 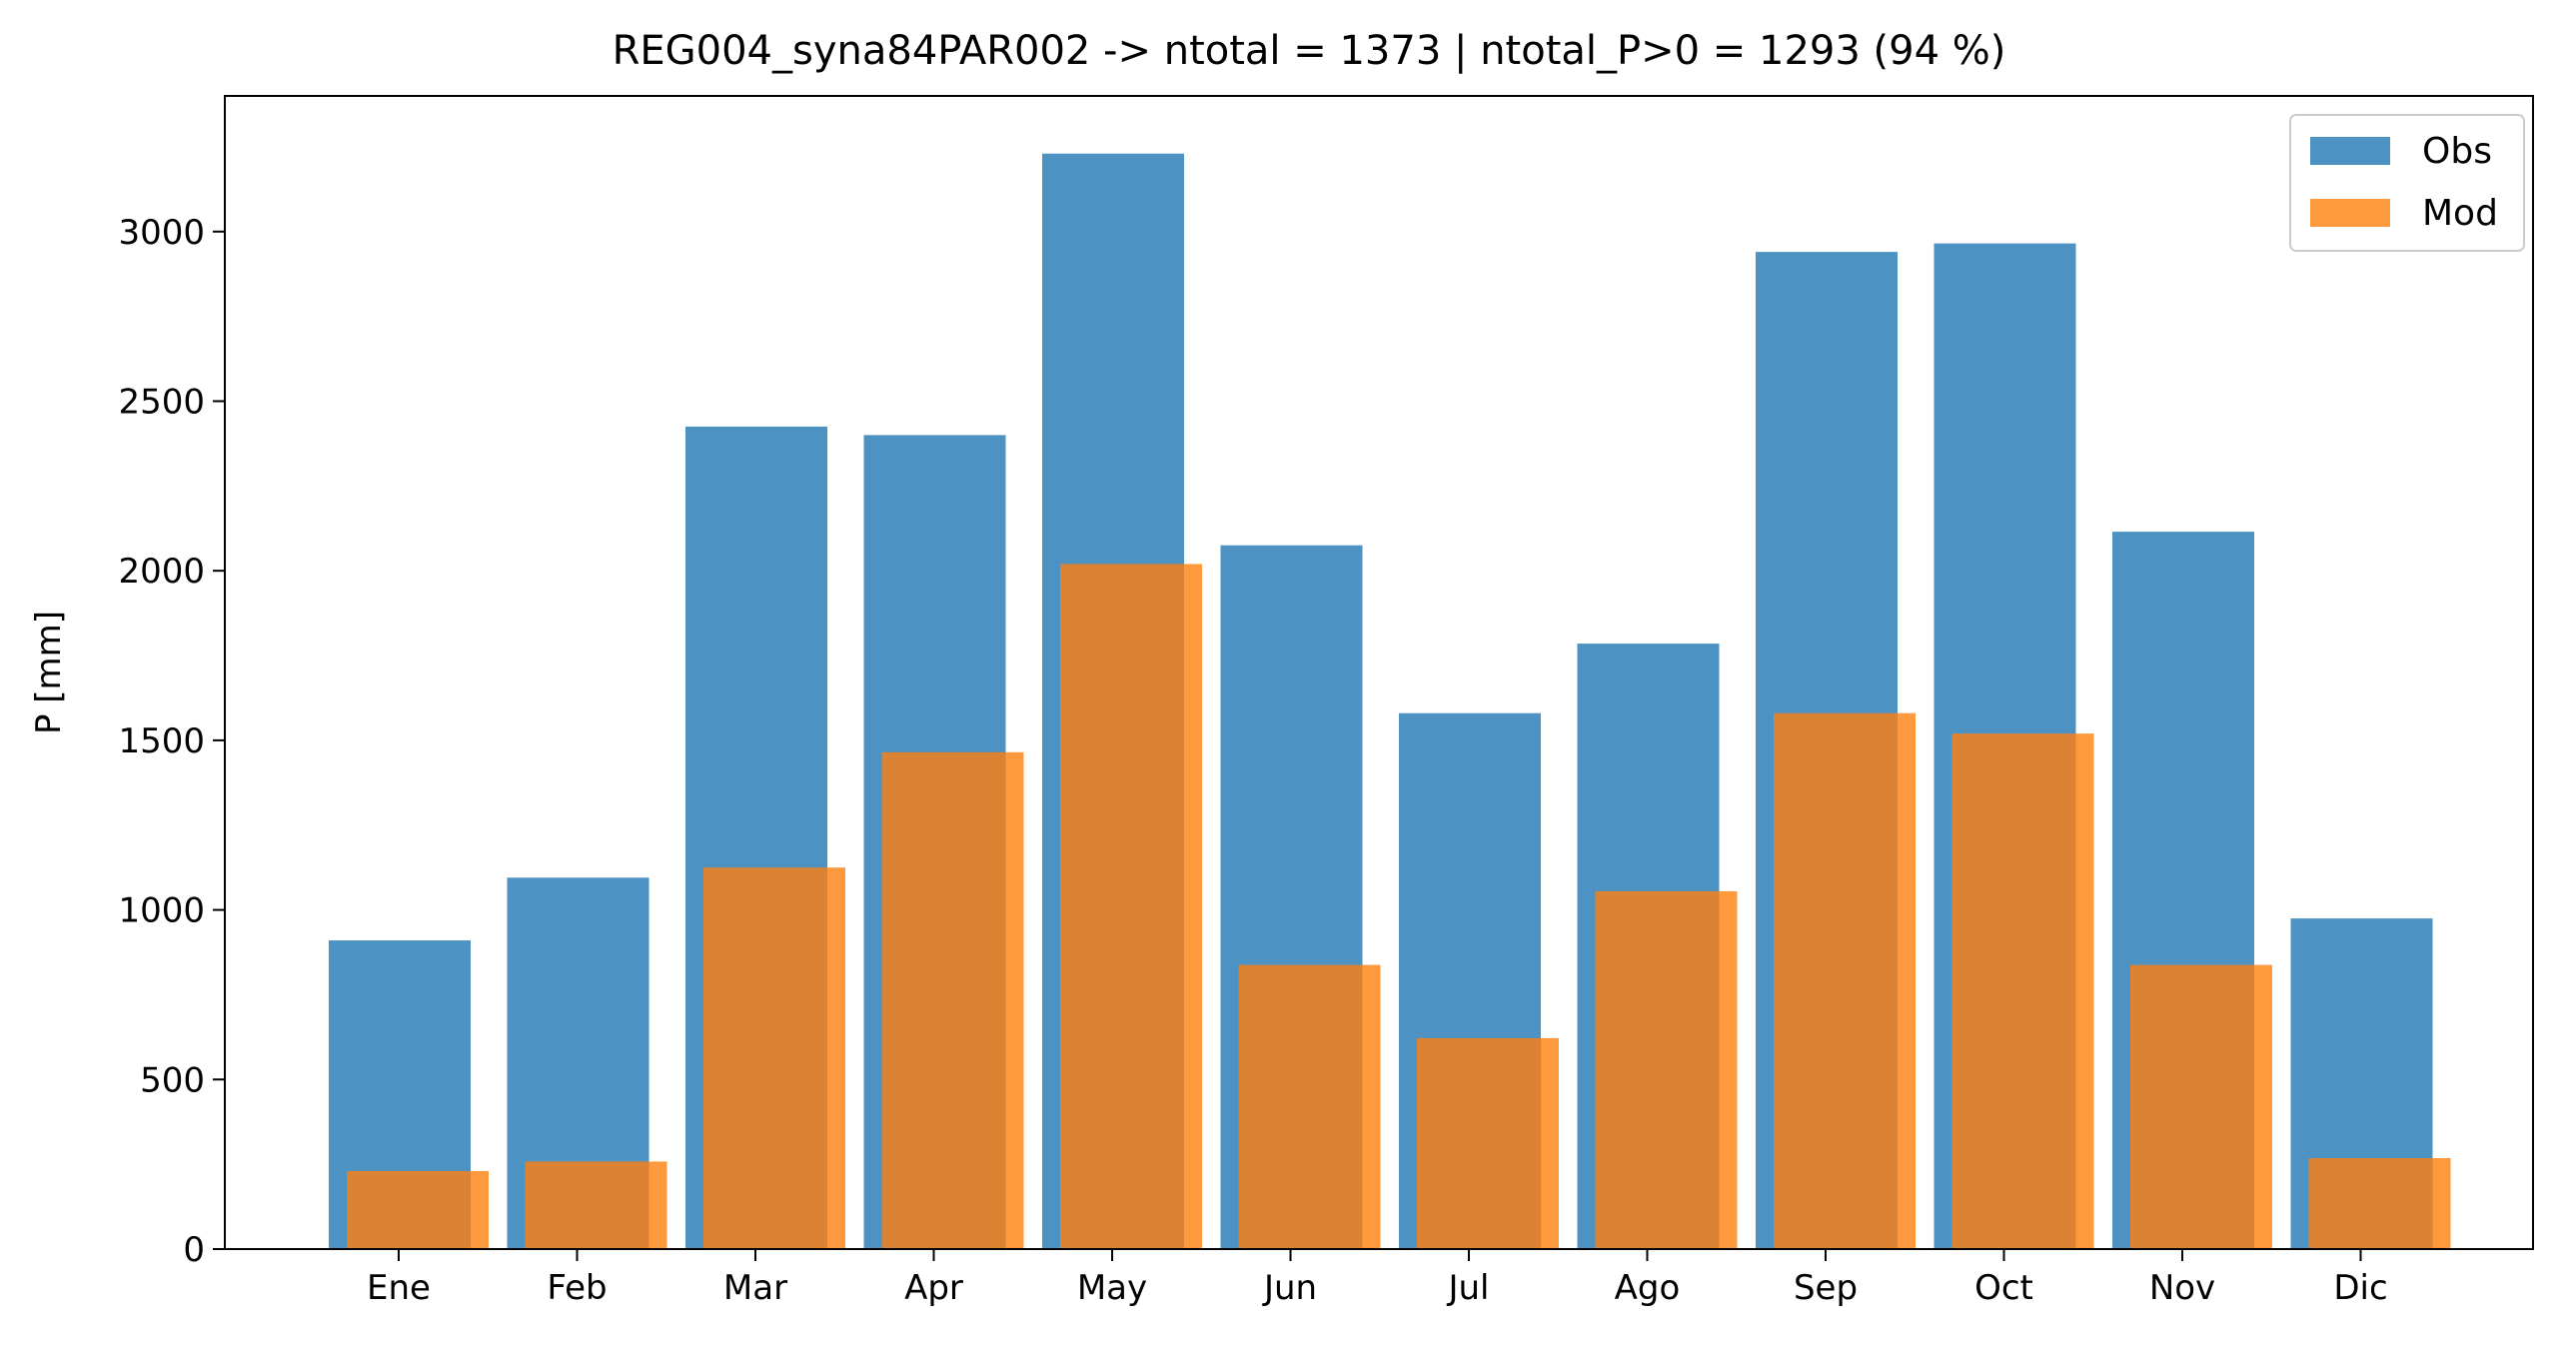 What do you see at coordinates (2350, 213) in the screenshot?
I see `legend-swatch-mod` at bounding box center [2350, 213].